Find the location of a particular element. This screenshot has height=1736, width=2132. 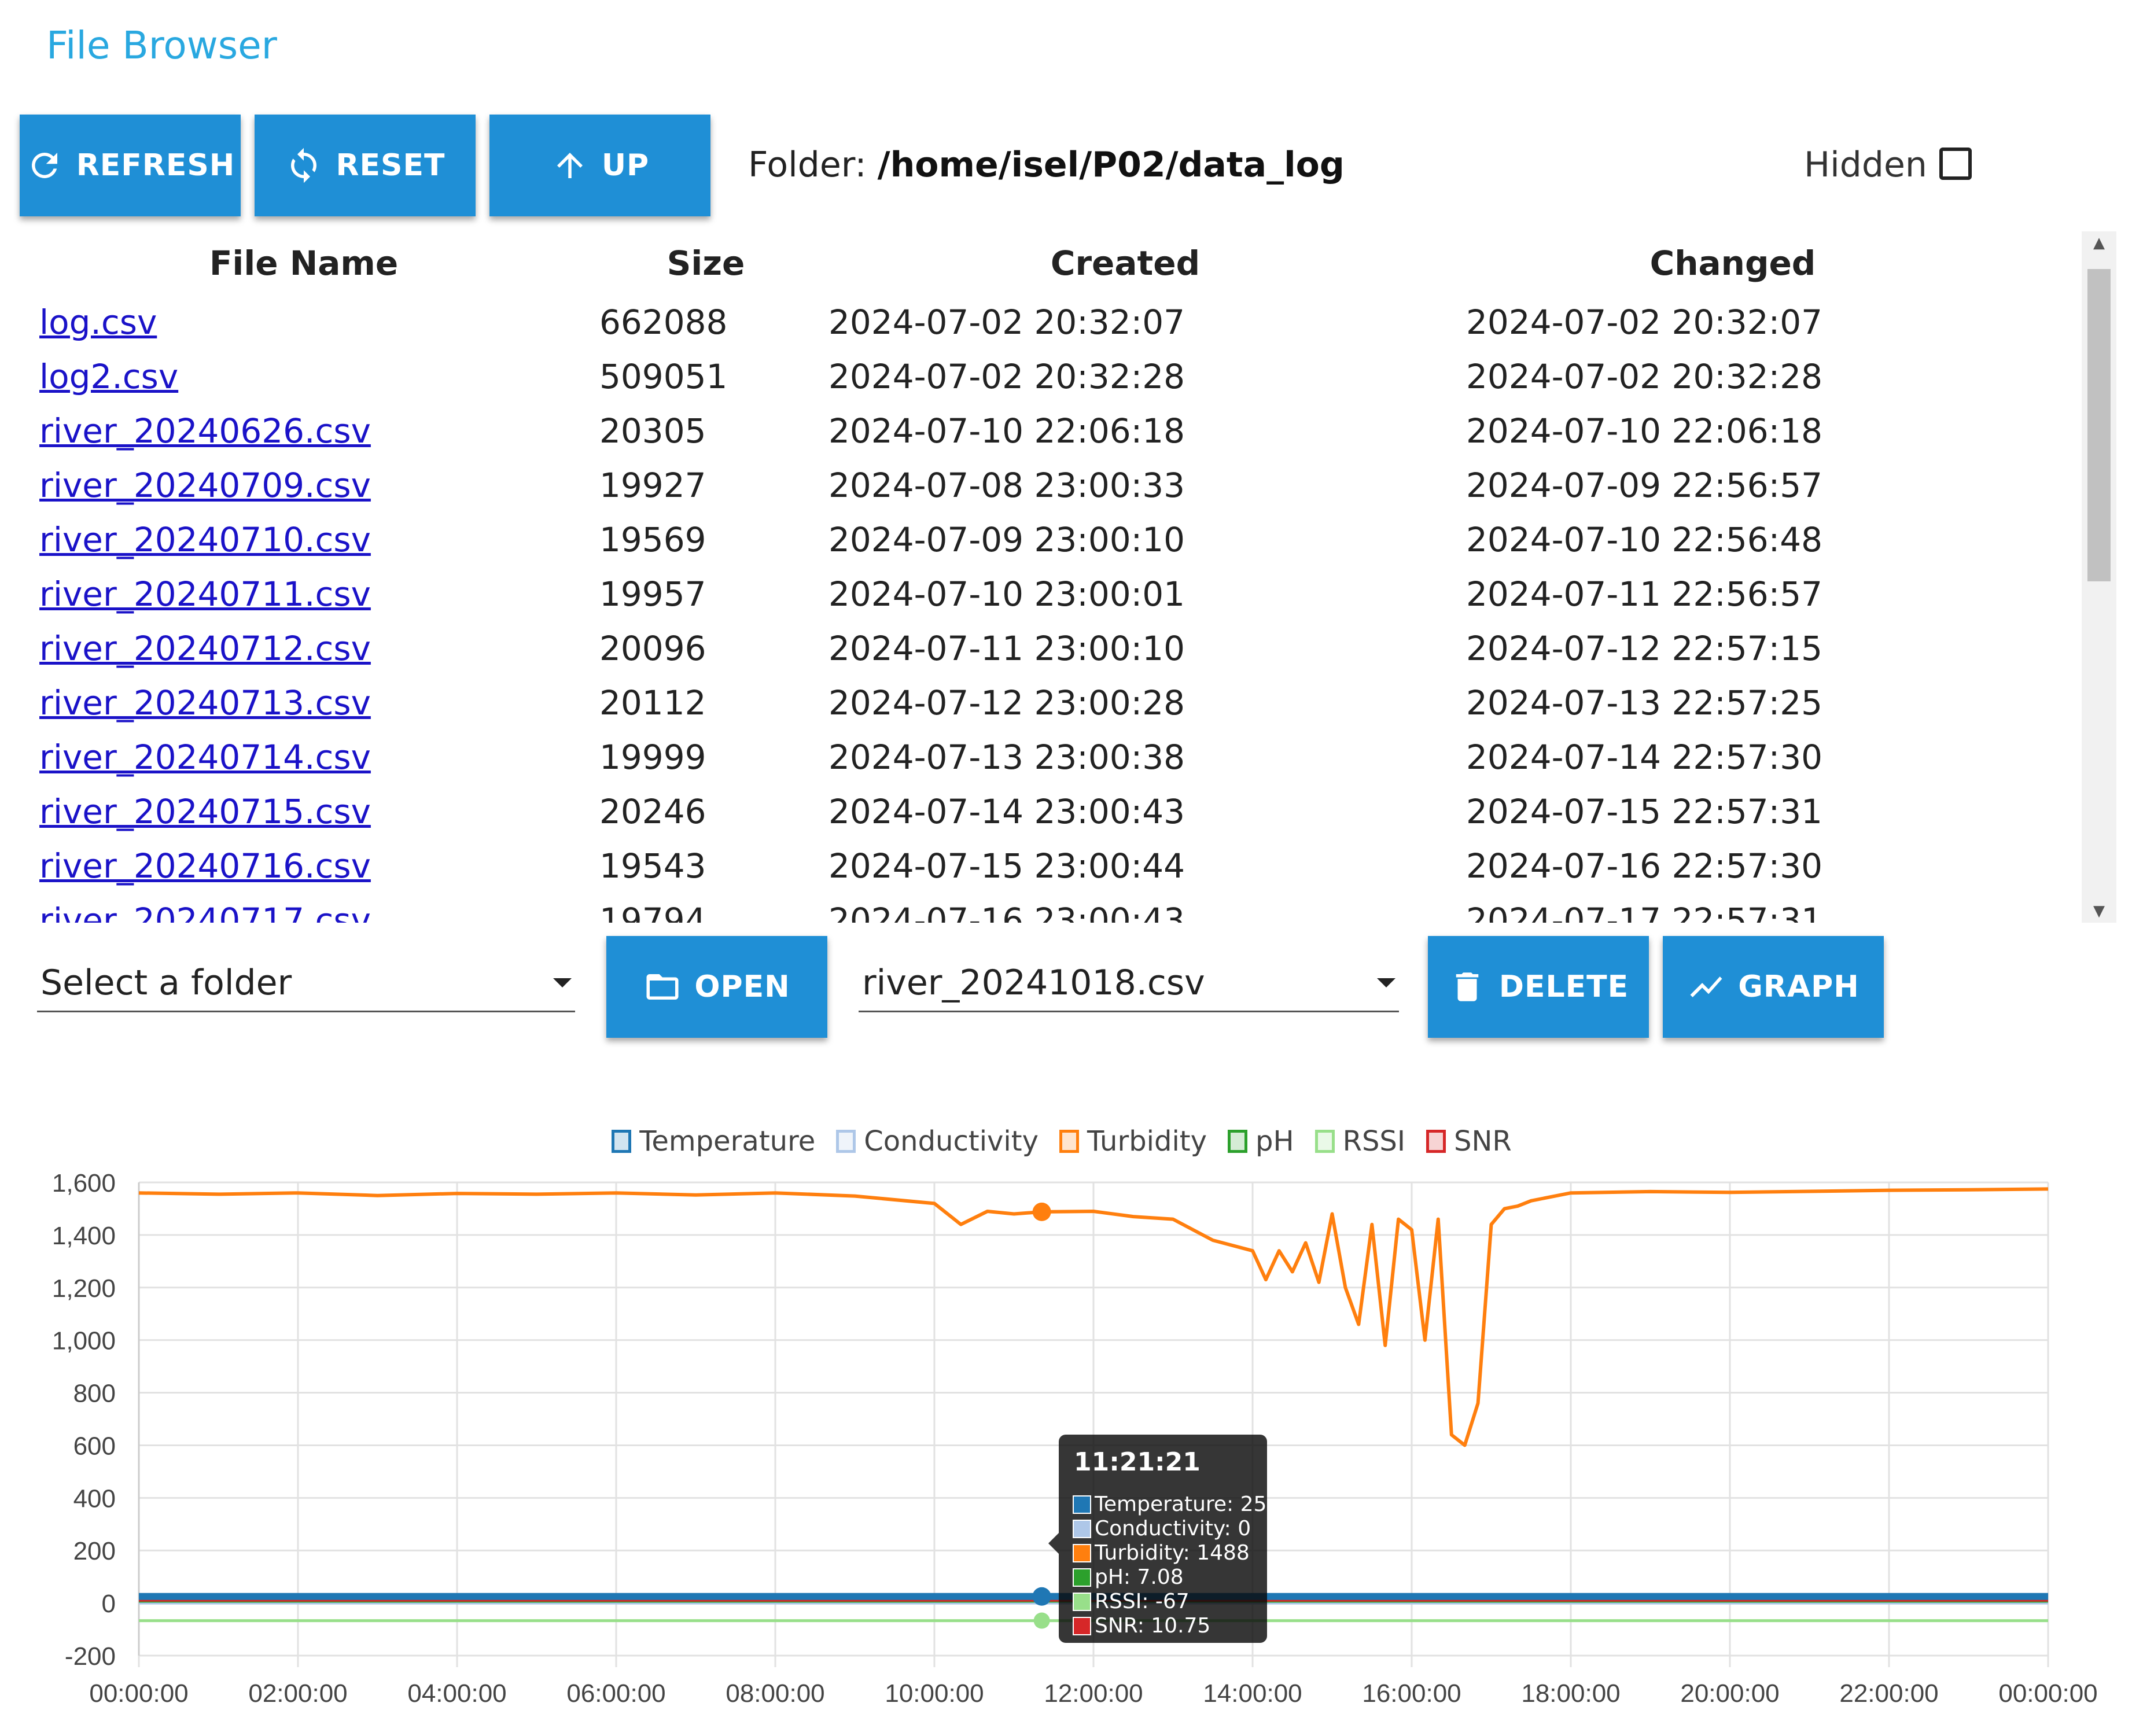

up-button: UP is located at coordinates (599, 165).